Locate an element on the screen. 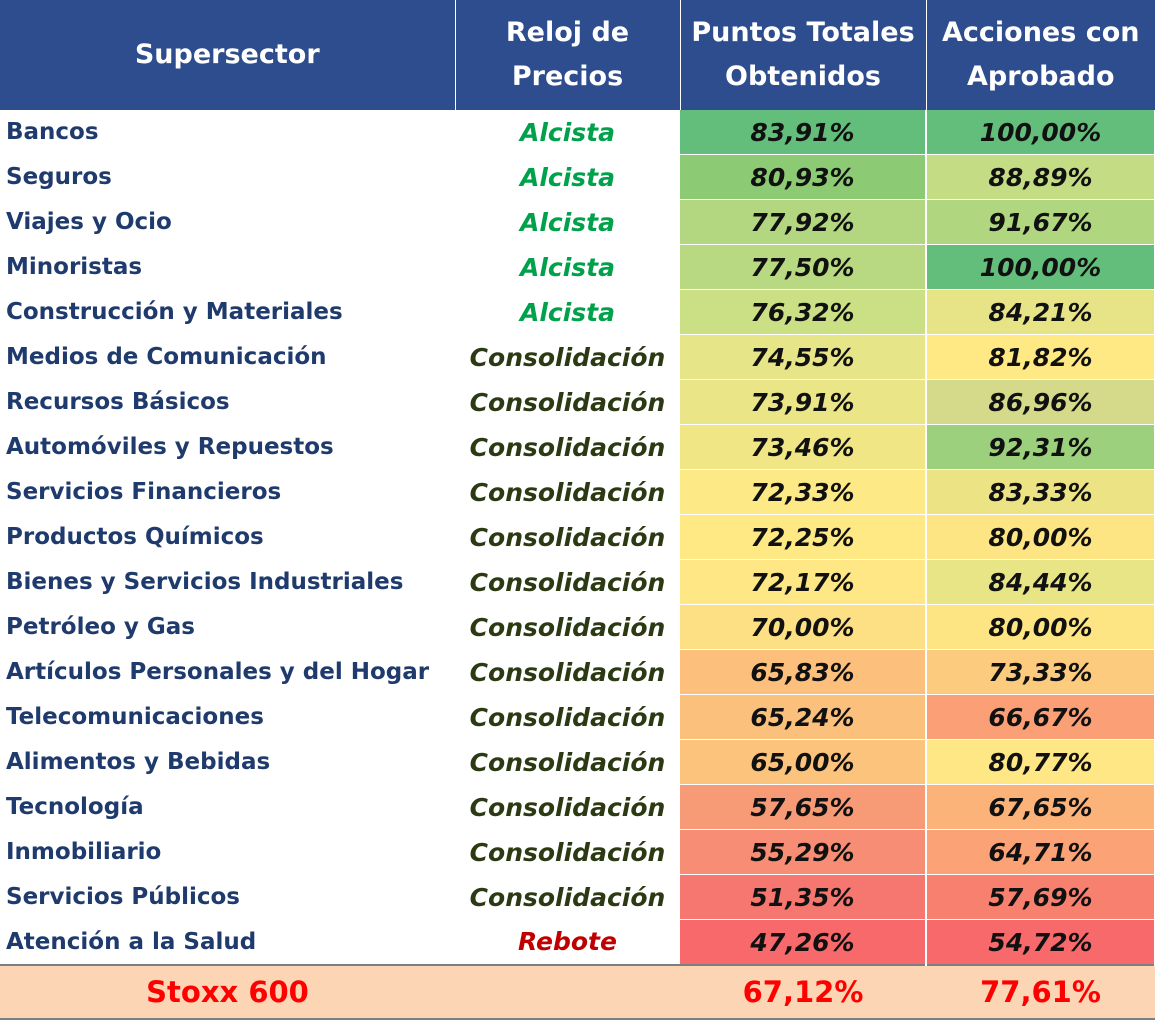 This screenshot has width=1155, height=1020. supersector-name: Alimentos y Bebidas is located at coordinates (138, 762).